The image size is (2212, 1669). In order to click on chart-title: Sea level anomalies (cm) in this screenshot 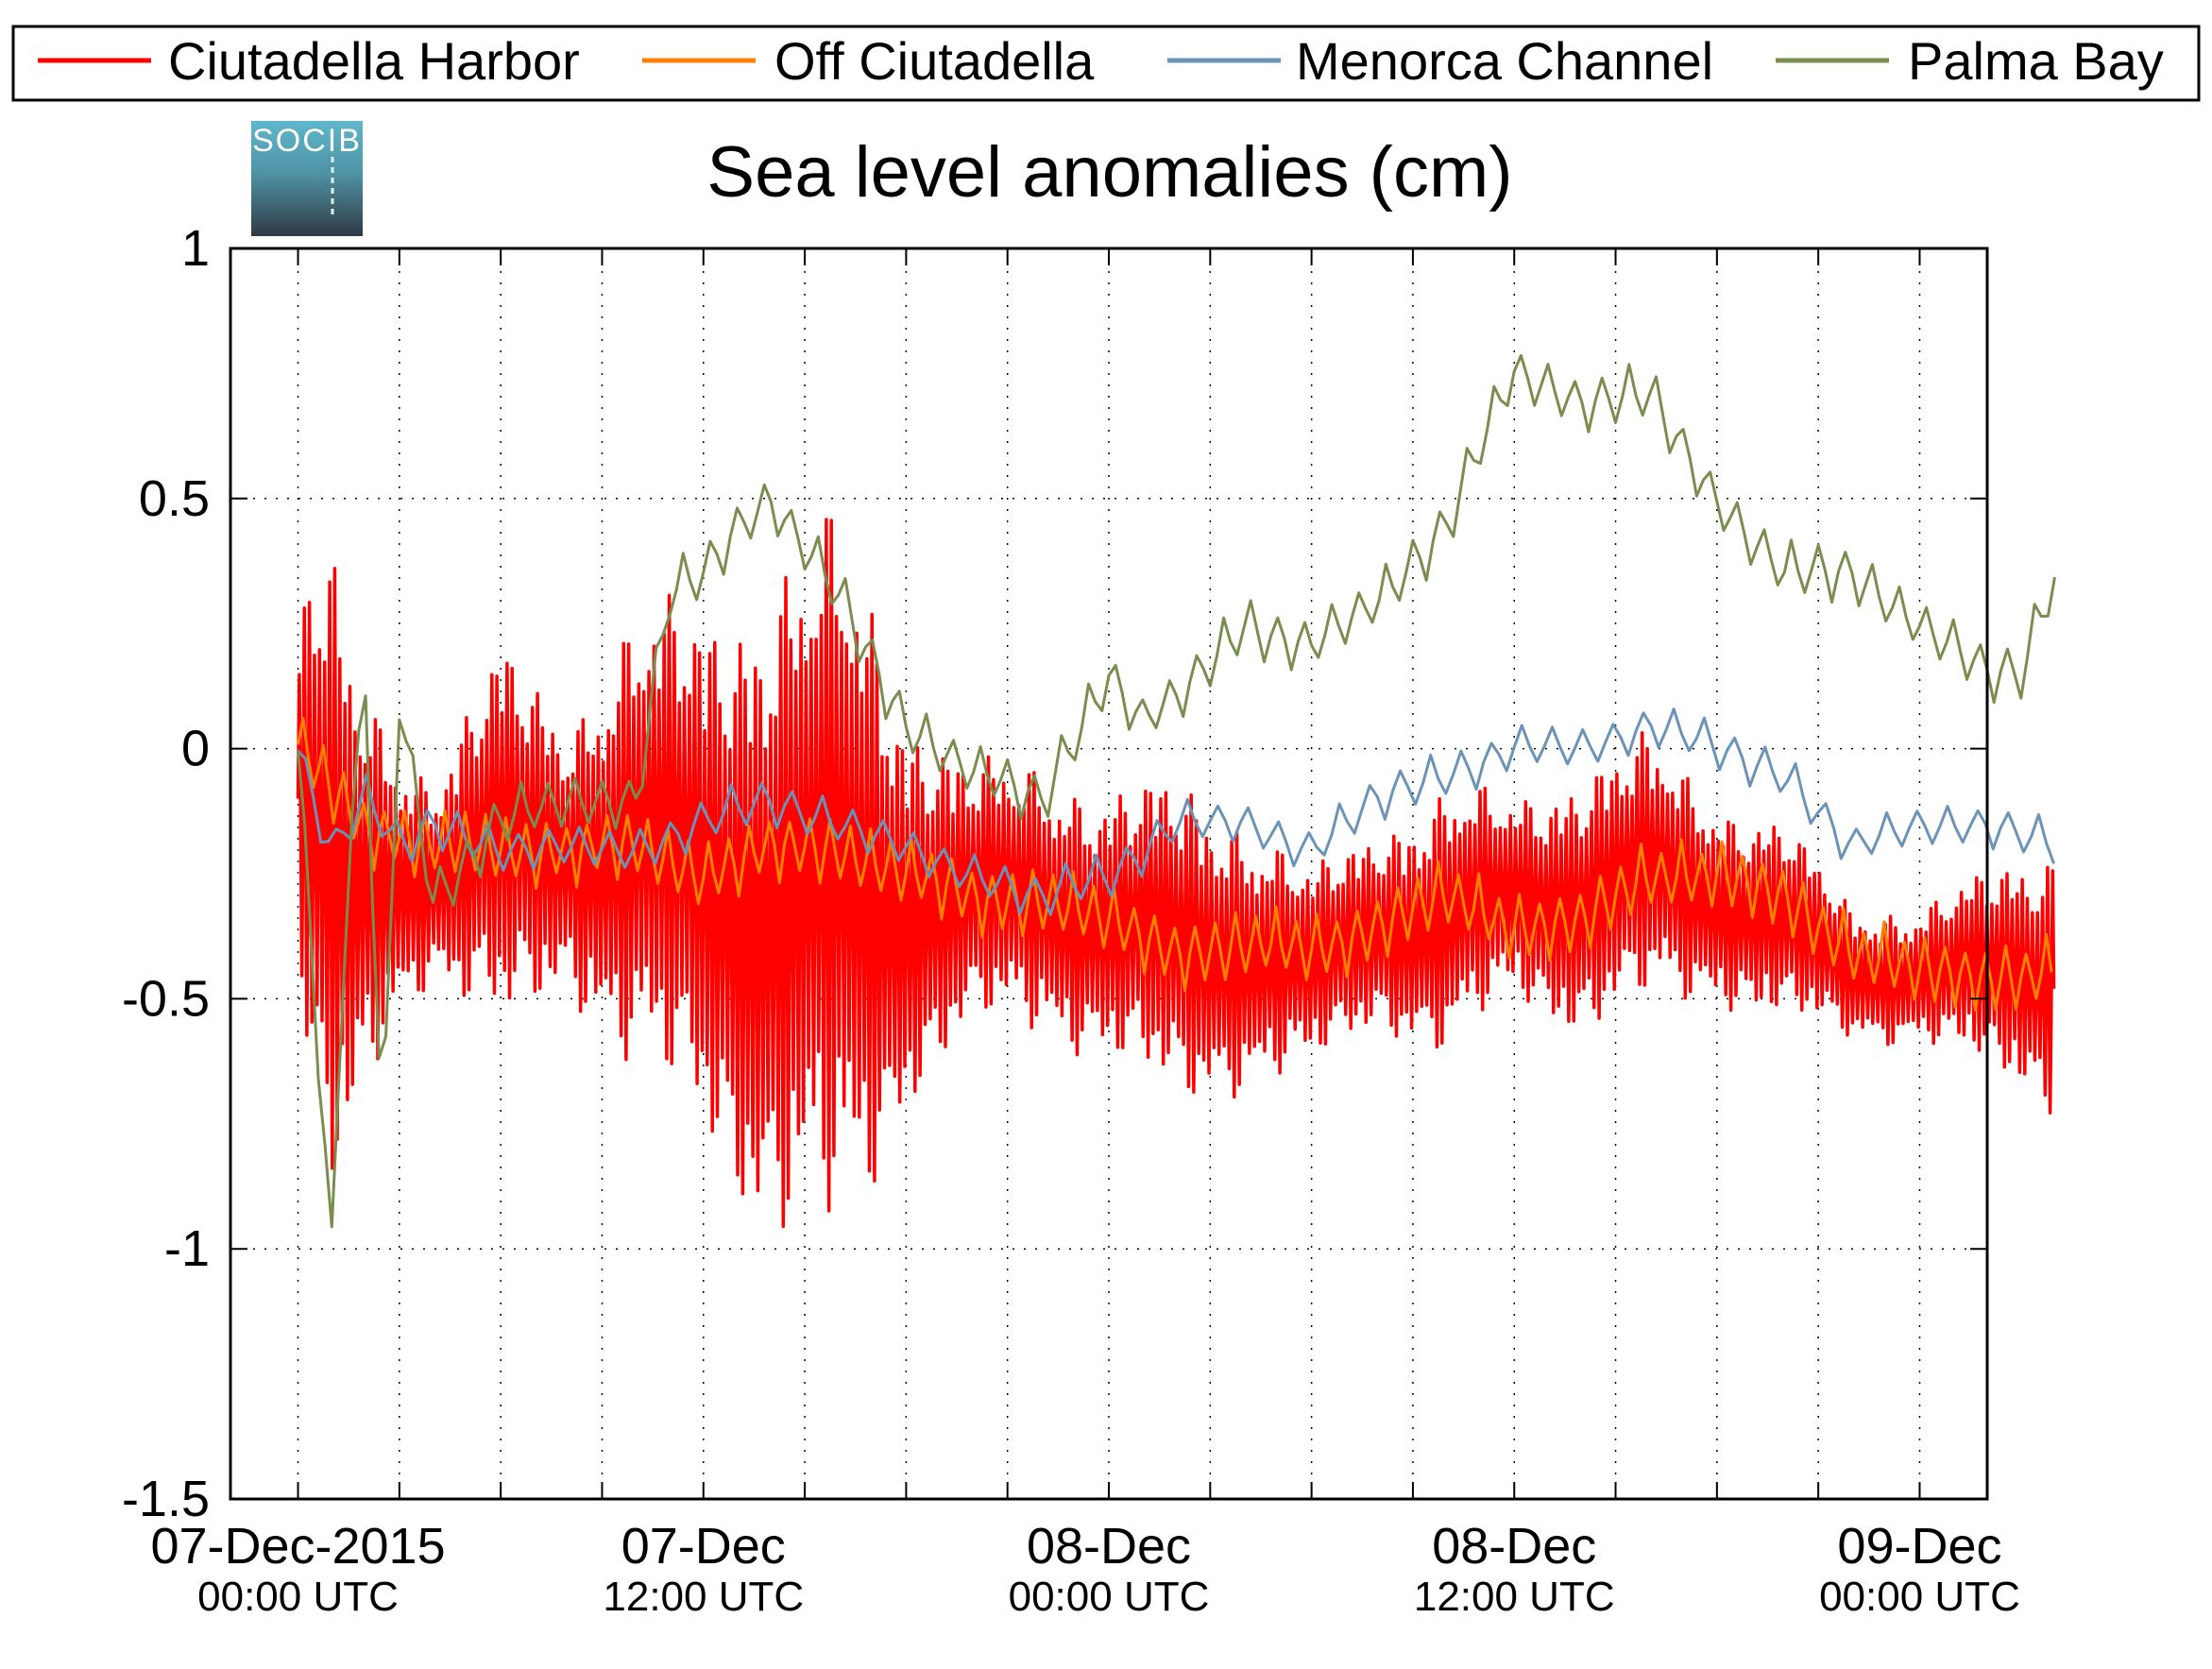, I will do `click(1109, 172)`.